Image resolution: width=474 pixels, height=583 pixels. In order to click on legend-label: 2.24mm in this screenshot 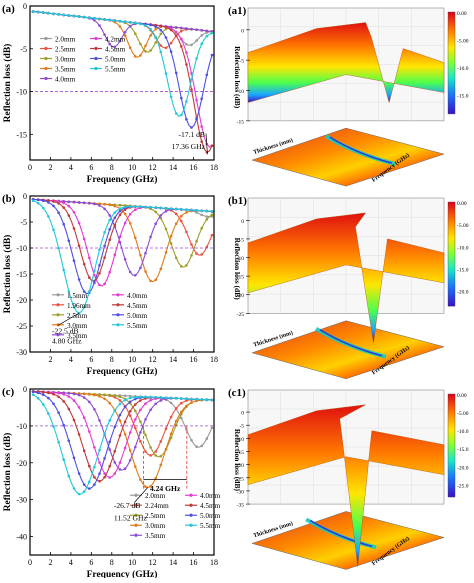, I will do `click(157, 506)`.